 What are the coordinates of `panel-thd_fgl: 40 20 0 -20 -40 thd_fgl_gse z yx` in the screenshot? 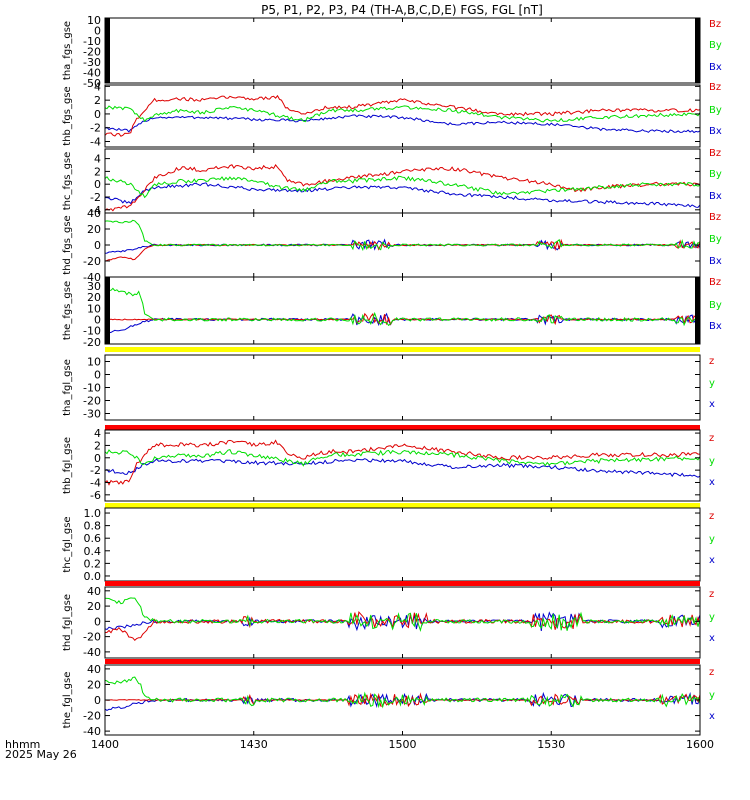 It's located at (388, 620).